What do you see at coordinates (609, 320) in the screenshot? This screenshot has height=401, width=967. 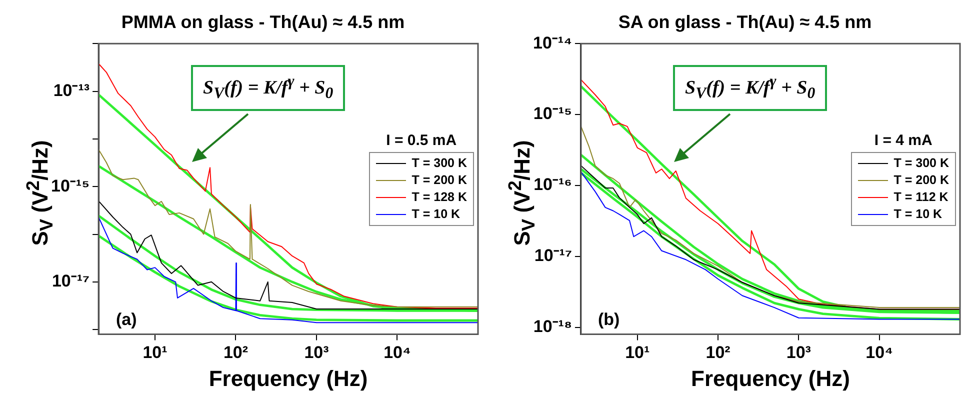 I see `annotation: (b)` at bounding box center [609, 320].